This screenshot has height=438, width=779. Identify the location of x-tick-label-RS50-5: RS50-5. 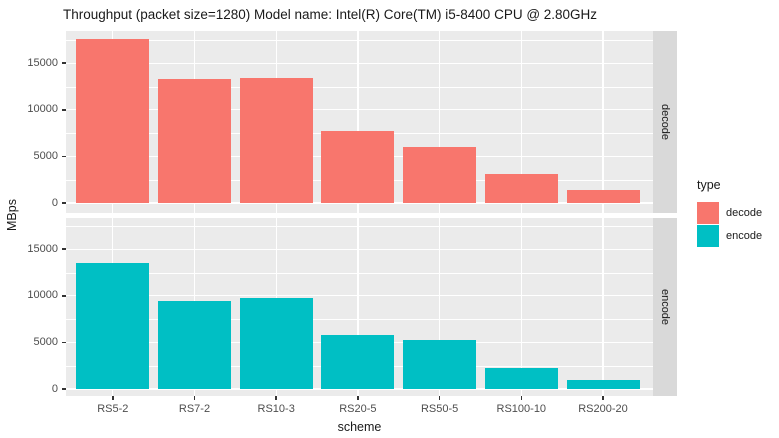
(439, 409).